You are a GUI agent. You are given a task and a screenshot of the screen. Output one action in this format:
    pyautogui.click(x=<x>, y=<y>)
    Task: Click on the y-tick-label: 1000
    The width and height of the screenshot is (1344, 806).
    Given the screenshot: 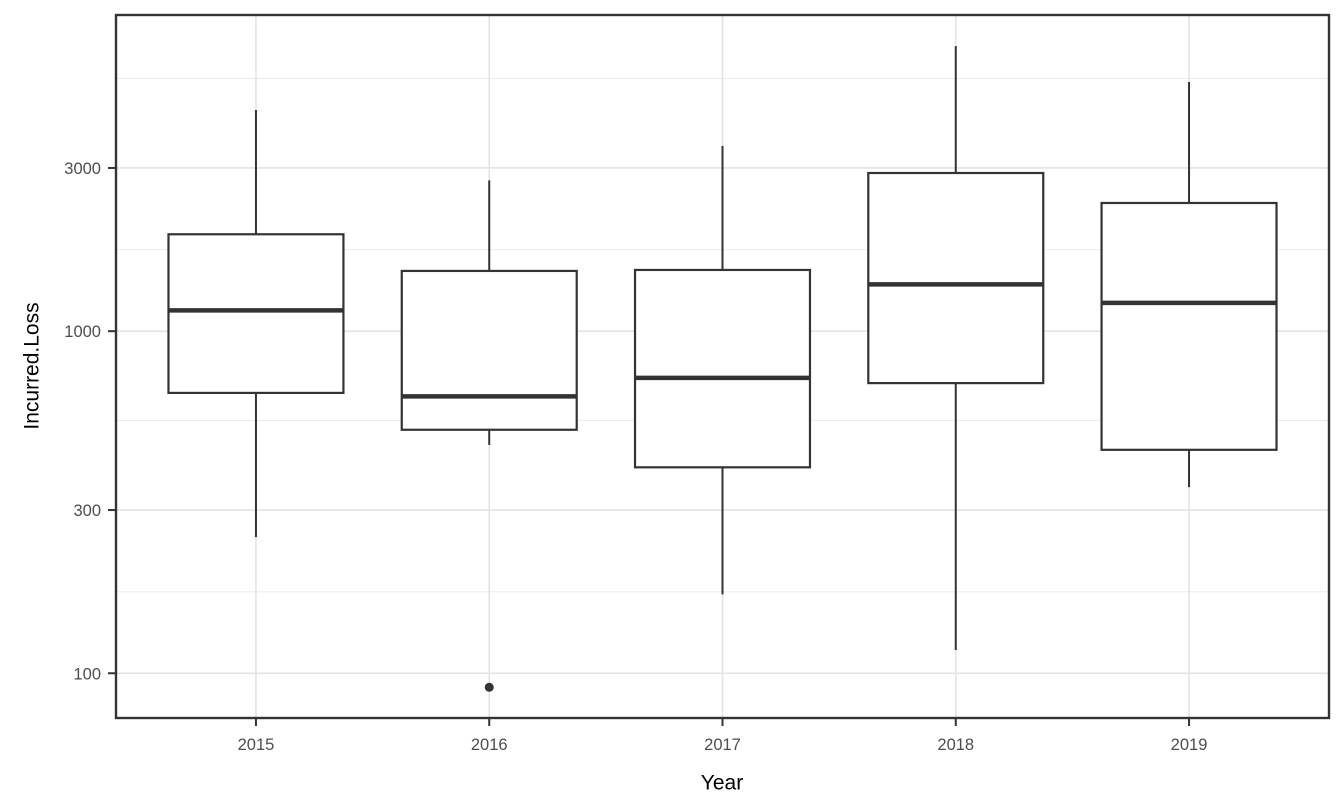 What is the action you would take?
    pyautogui.click(x=82, y=332)
    